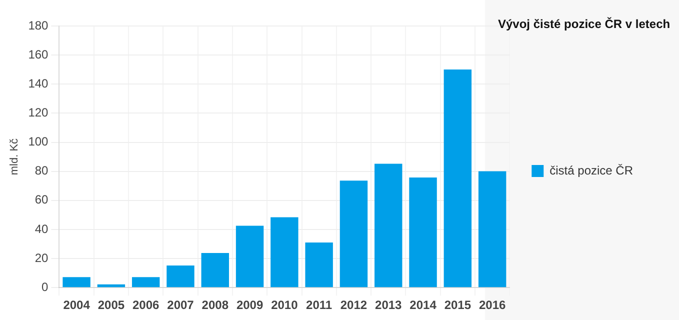  What do you see at coordinates (38, 113) in the screenshot?
I see `y-tick-label: 120` at bounding box center [38, 113].